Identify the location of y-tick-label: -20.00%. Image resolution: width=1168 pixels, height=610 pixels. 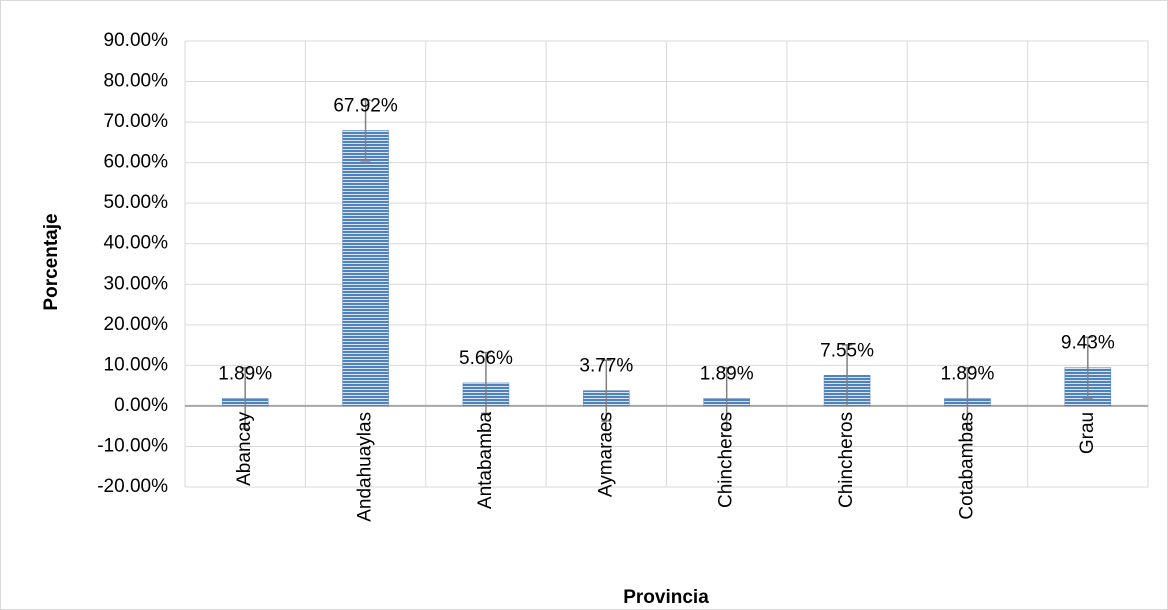
(132, 486).